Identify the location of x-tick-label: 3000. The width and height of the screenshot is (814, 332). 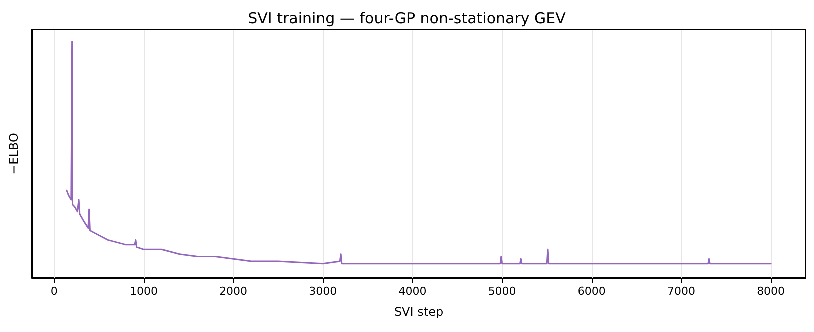
(323, 291).